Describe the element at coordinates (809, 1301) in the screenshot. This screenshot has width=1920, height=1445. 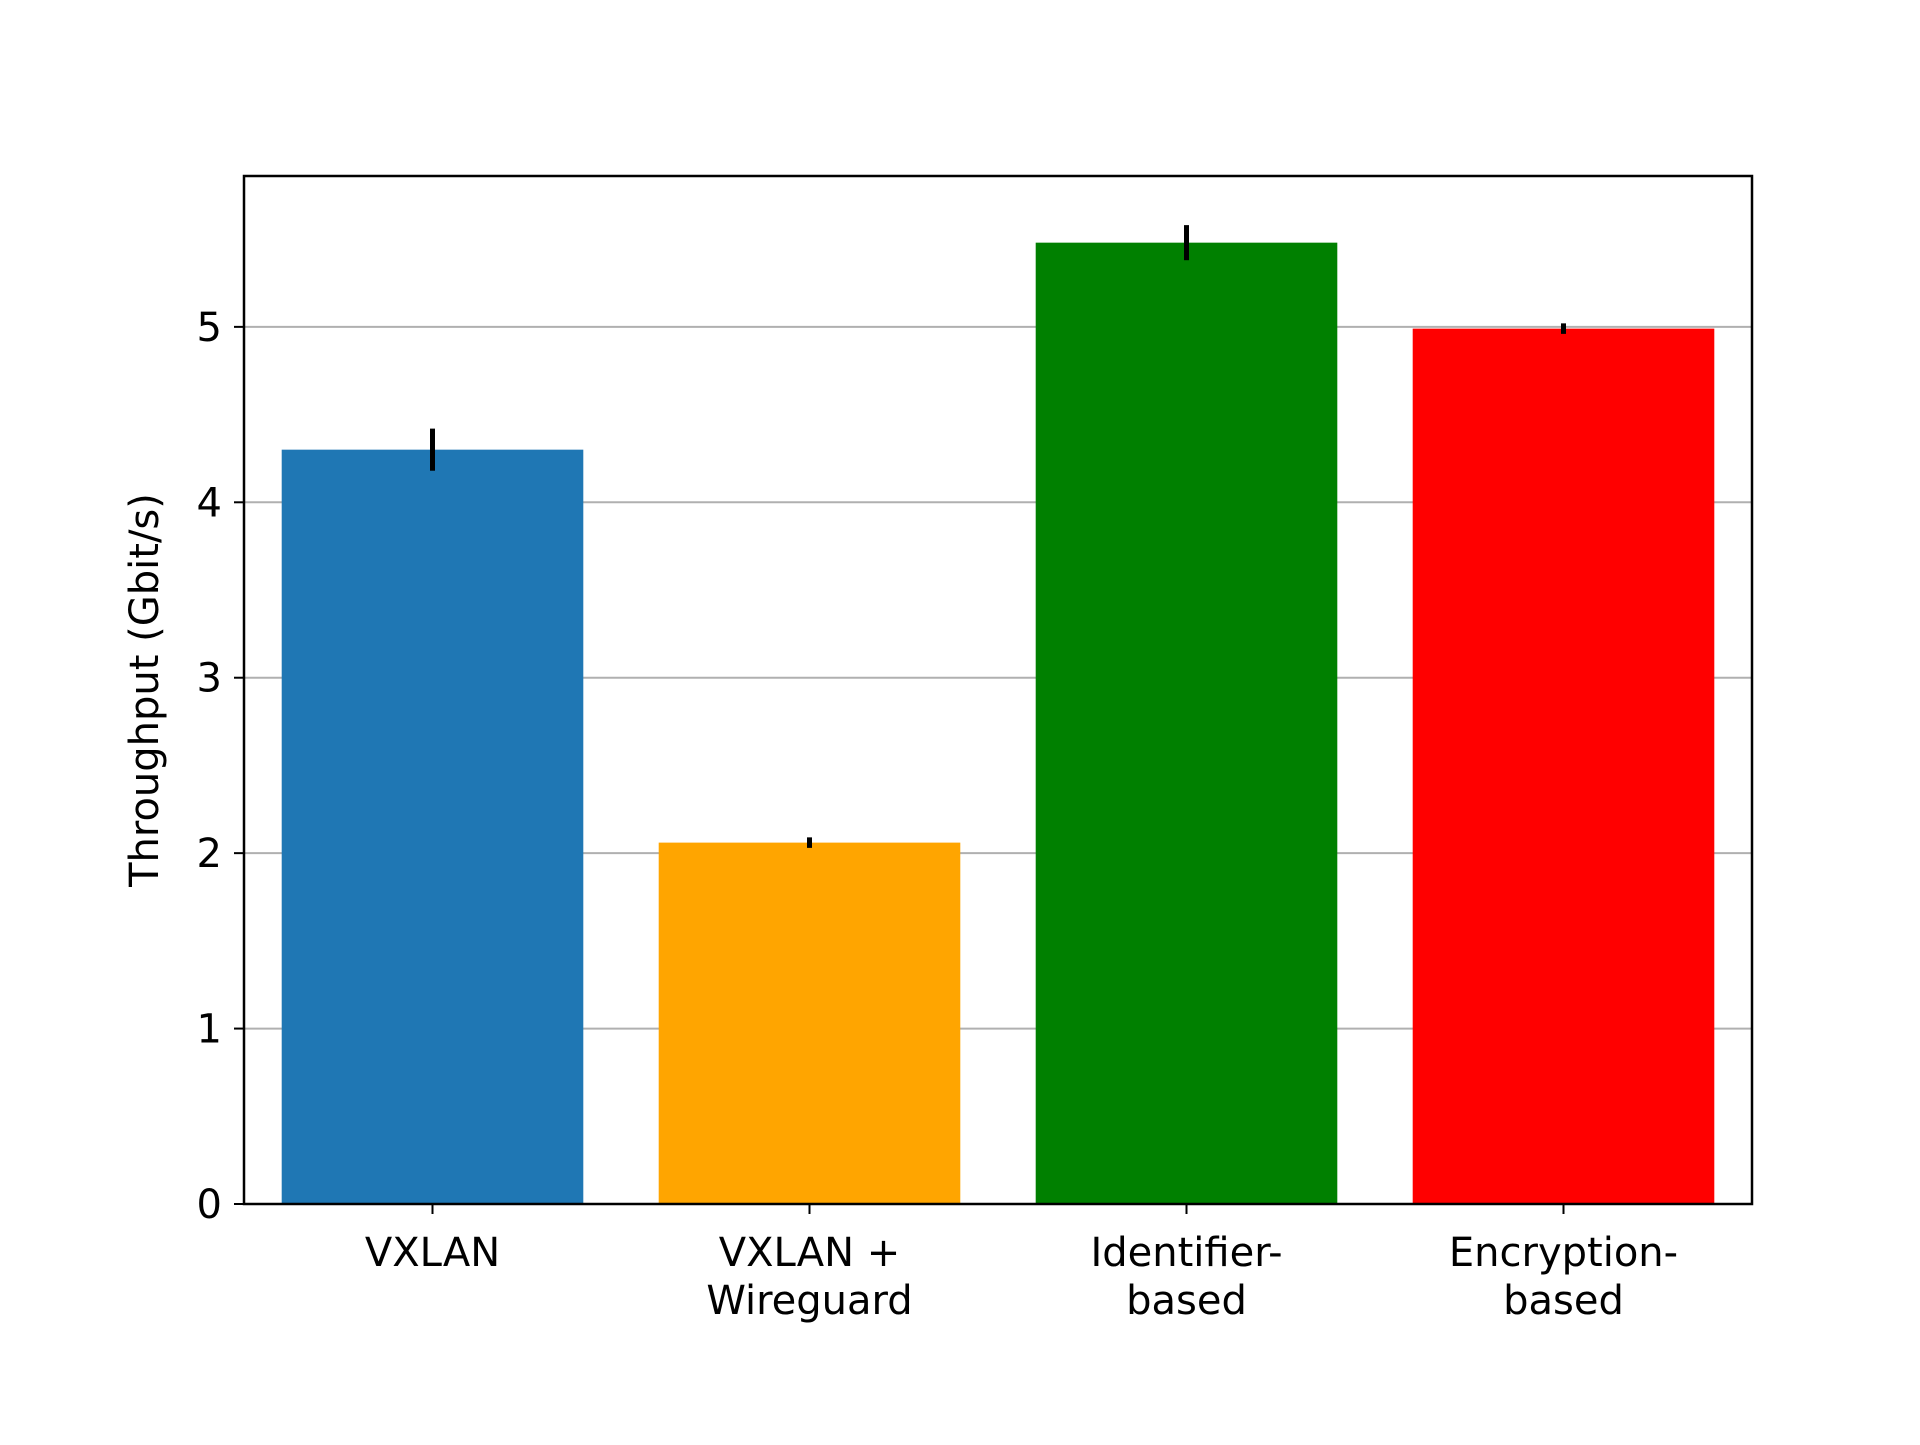
I see `x-tick-label-line: Wireguard` at that location.